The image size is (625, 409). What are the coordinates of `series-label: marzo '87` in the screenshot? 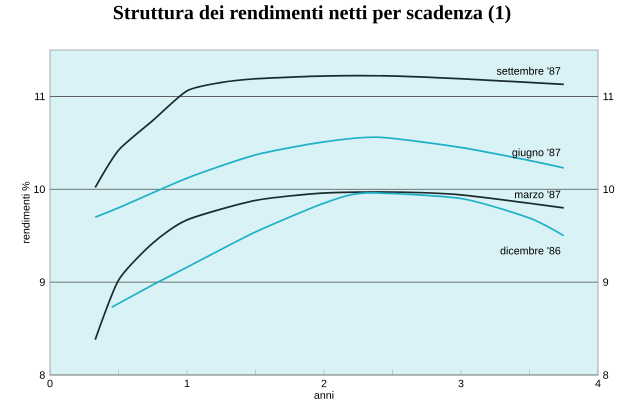 It's located at (537, 194).